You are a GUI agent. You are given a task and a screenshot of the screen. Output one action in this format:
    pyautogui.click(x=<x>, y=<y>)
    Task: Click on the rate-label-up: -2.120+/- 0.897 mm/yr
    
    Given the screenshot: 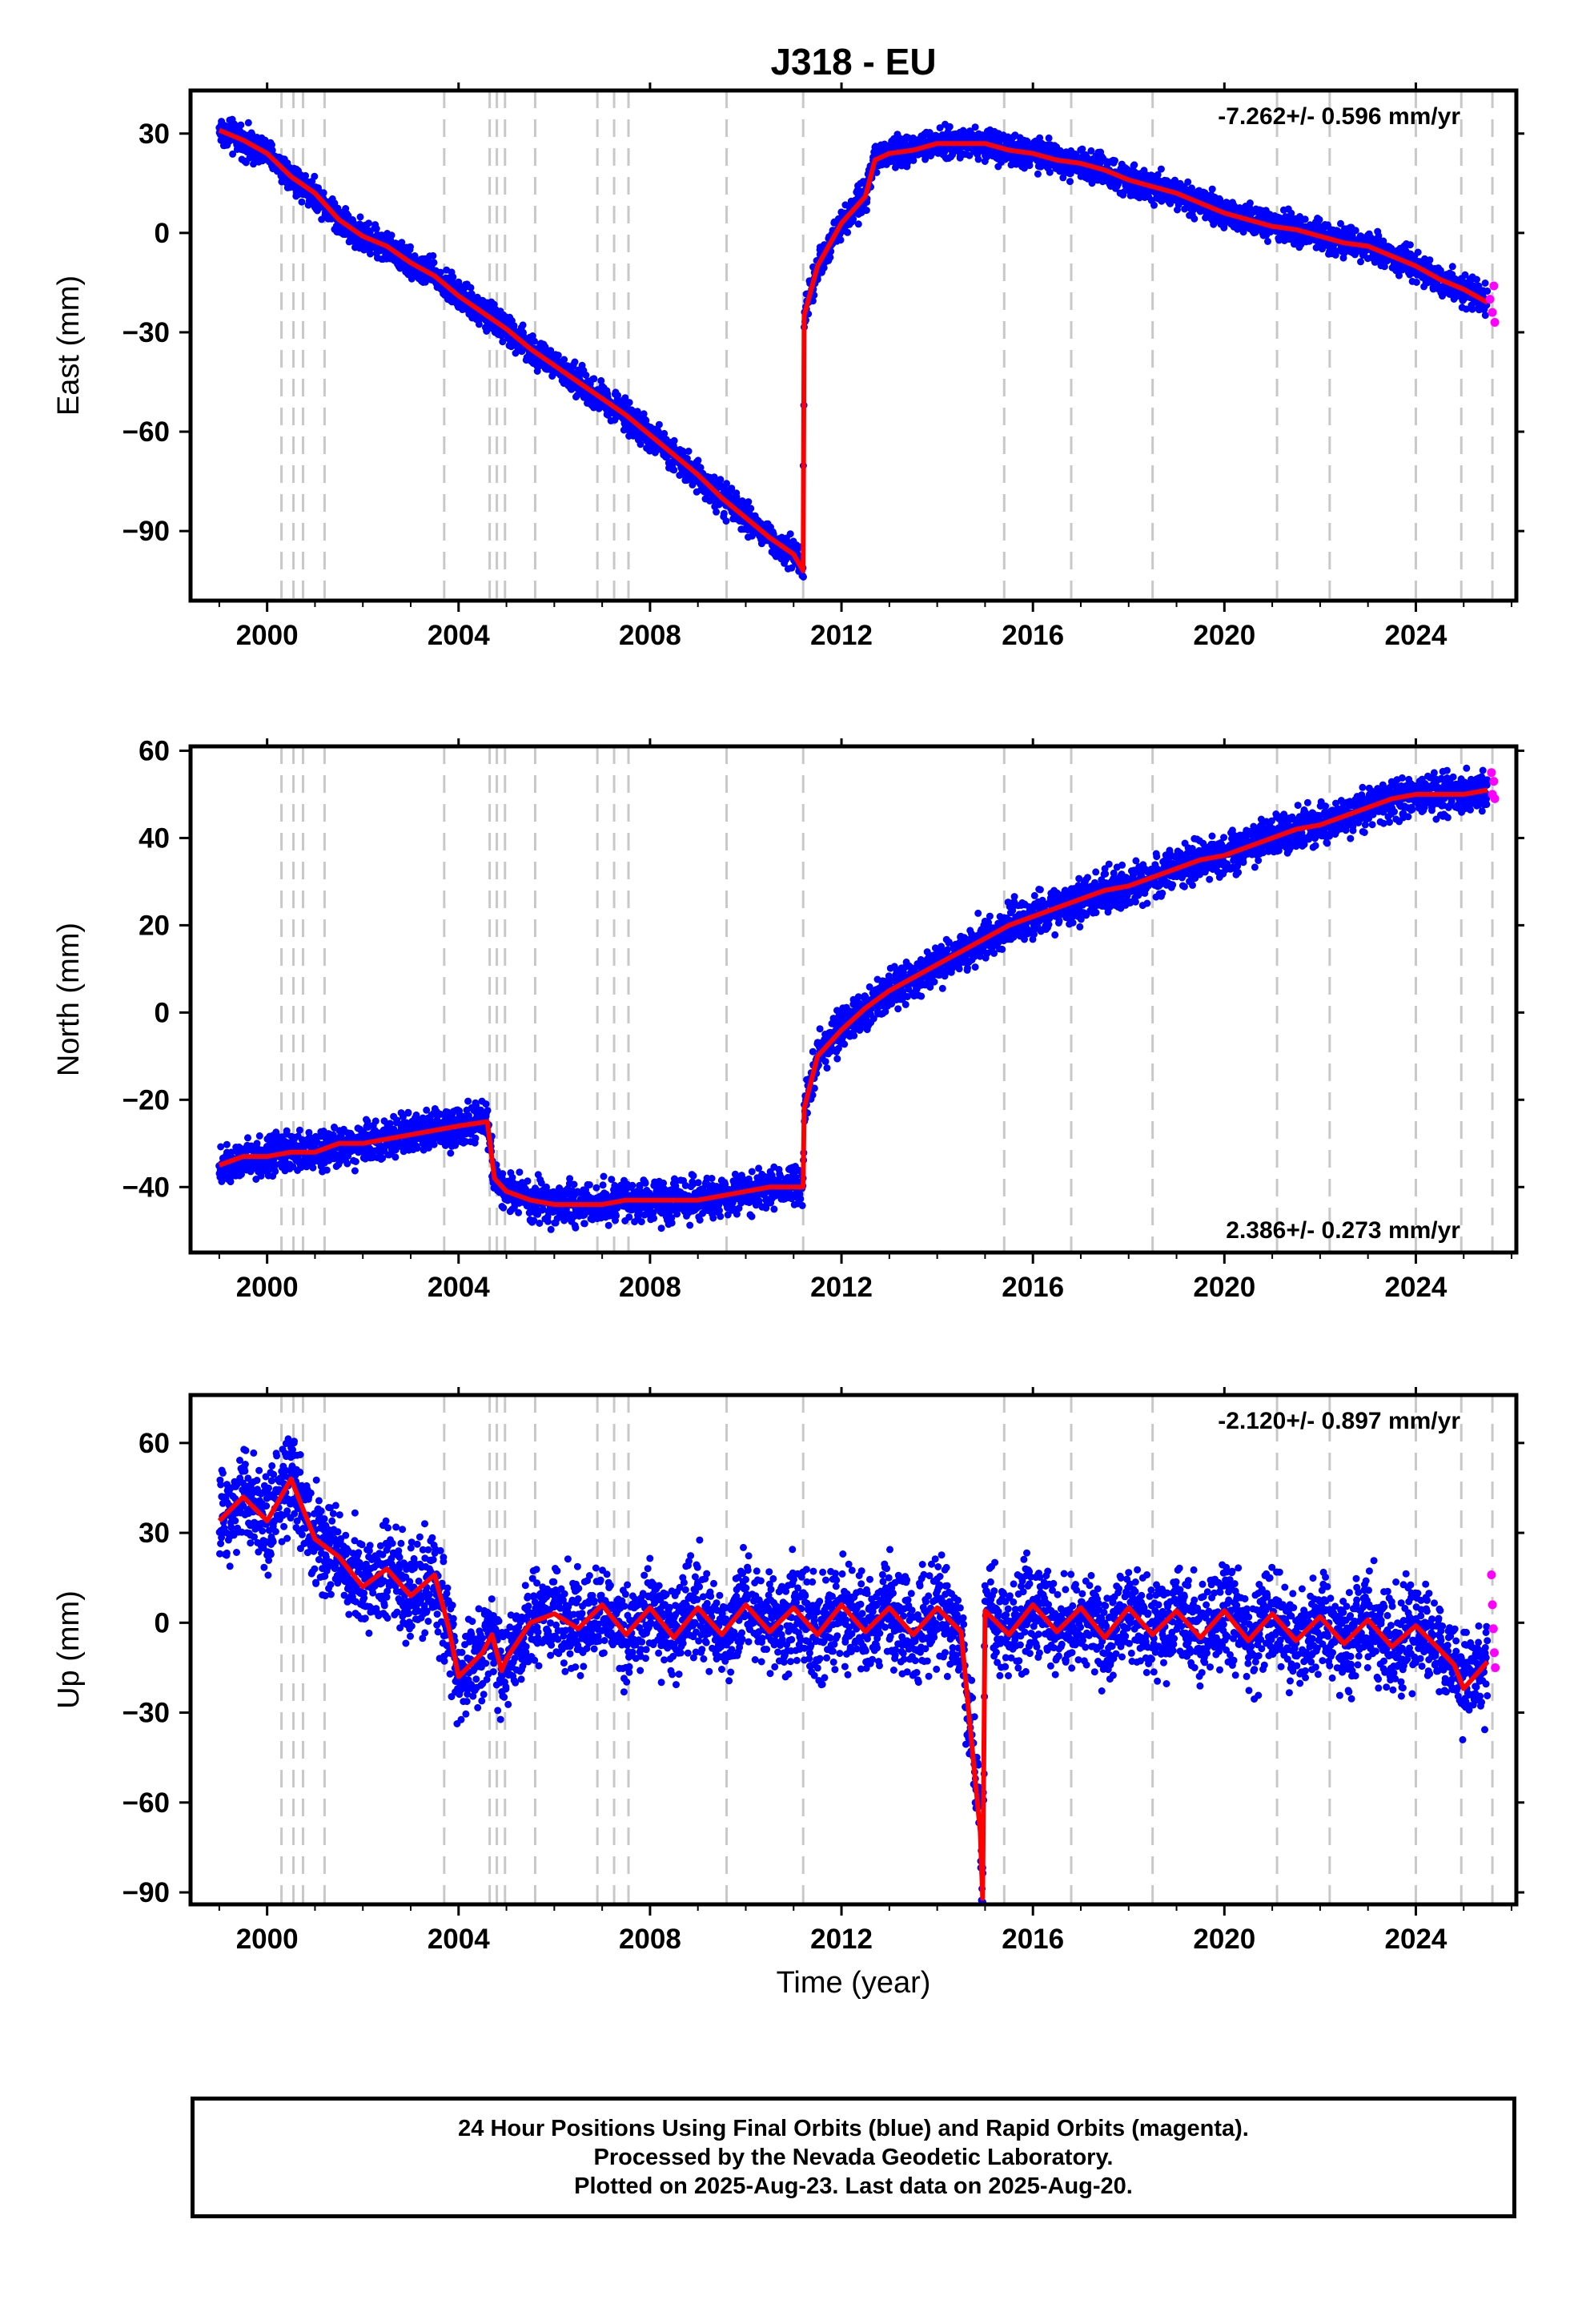 What is the action you would take?
    pyautogui.click(x=1339, y=1421)
    